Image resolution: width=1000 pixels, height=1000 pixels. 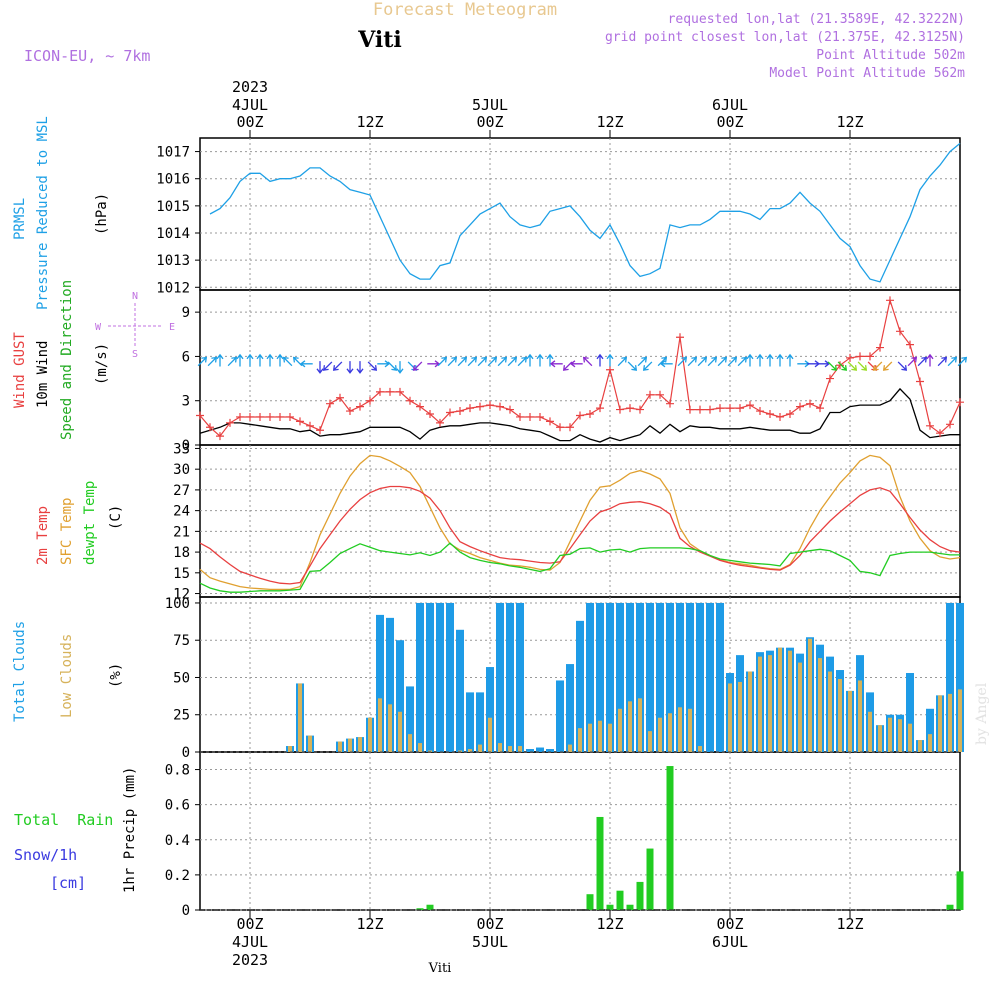 What do you see at coordinates (816, 19) in the screenshot?
I see `requested-point: requested lon,lat (21.3589E, 42.3222N)` at bounding box center [816, 19].